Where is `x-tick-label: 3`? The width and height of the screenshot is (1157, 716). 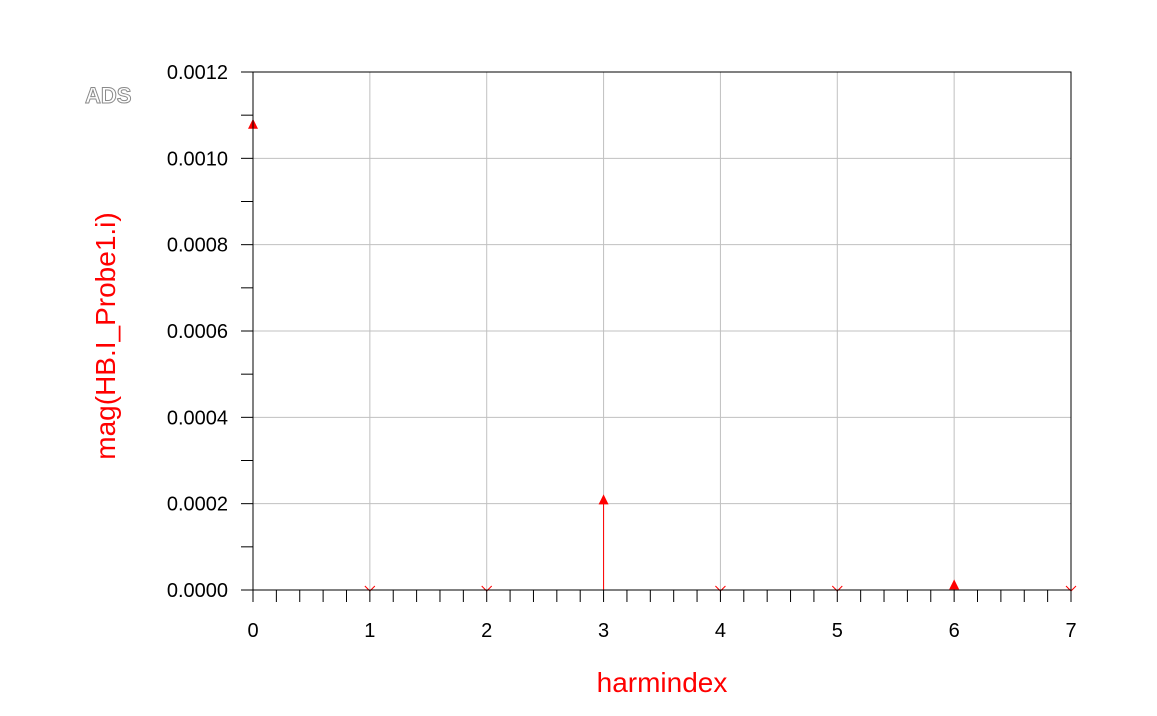
x-tick-label: 3 is located at coordinates (603, 631).